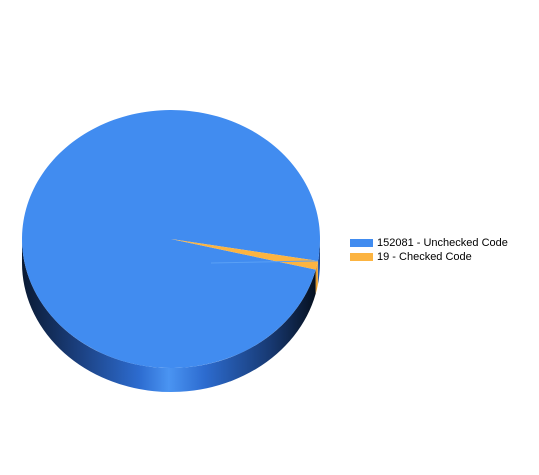 This screenshot has width=539, height=475. What do you see at coordinates (442, 243) in the screenshot?
I see `legend-label-unchecked: 152081 - Unchecked Code` at bounding box center [442, 243].